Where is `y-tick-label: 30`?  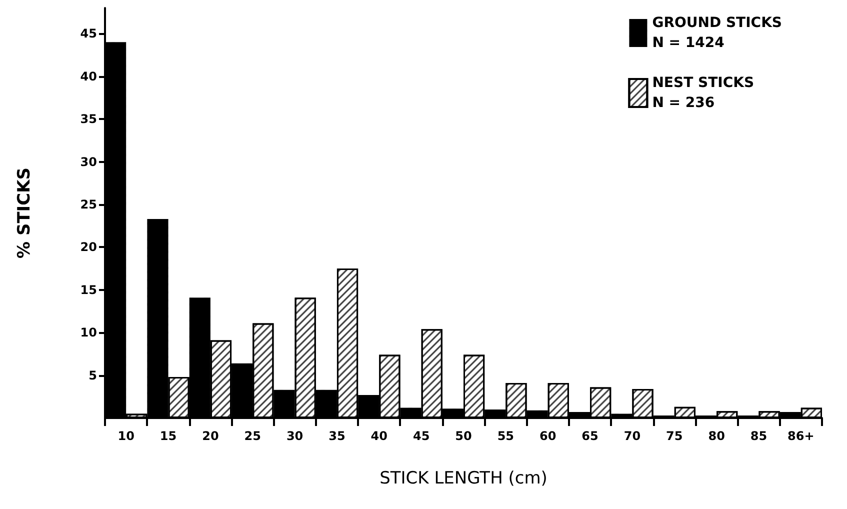 y-tick-label: 30 is located at coordinates (88, 161).